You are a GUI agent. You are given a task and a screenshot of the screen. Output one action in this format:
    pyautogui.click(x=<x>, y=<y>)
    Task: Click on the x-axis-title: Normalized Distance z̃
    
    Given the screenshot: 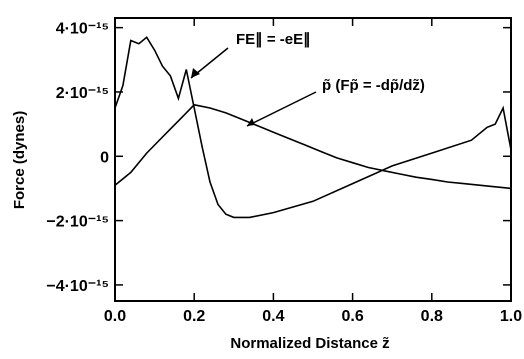 What is the action you would take?
    pyautogui.click(x=309, y=343)
    